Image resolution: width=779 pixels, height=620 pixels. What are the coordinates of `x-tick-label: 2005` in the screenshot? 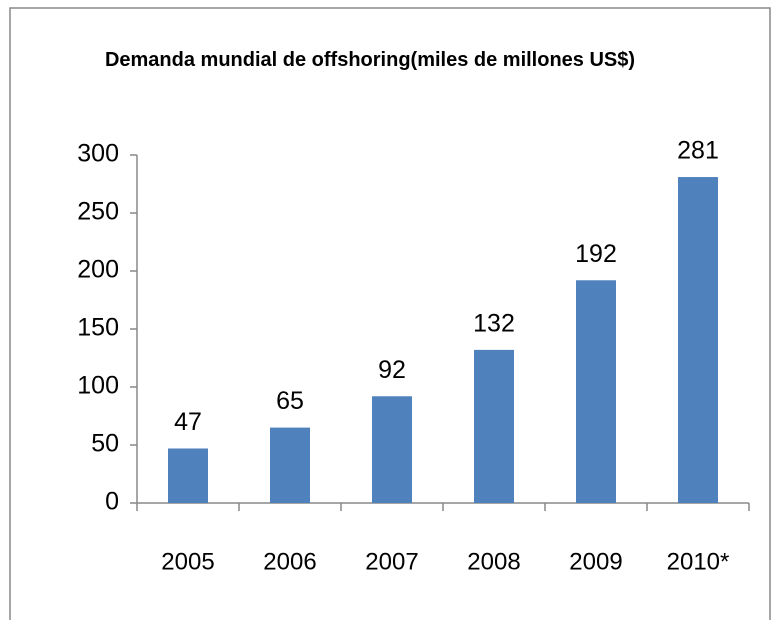 It's located at (187, 561).